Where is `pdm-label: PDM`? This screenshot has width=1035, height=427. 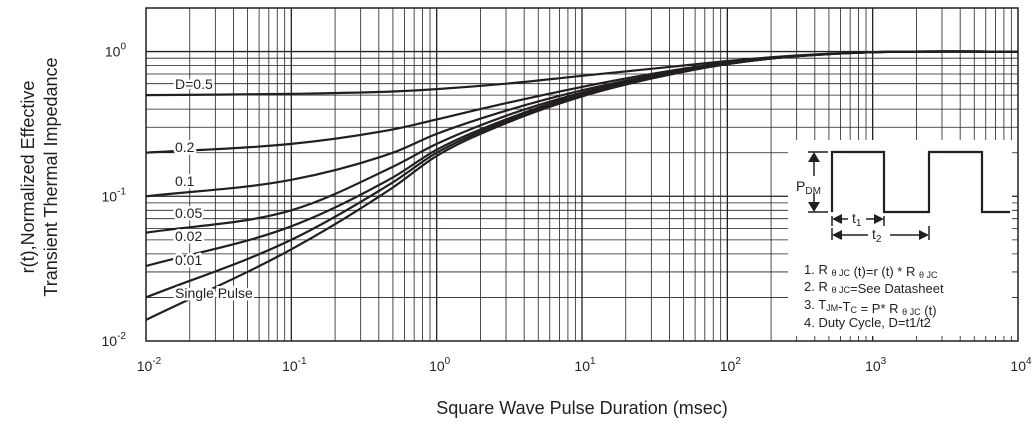 pdm-label: PDM is located at coordinates (808, 187).